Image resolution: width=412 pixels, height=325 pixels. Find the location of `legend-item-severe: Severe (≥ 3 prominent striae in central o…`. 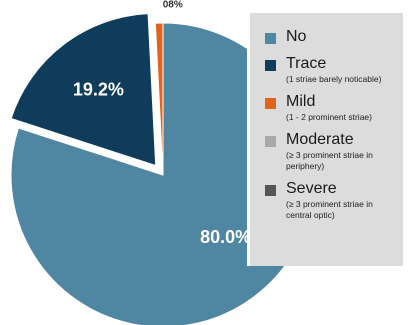

legend-item-severe: Severe (≥ 3 prominent striae in central o… is located at coordinates (334, 200).